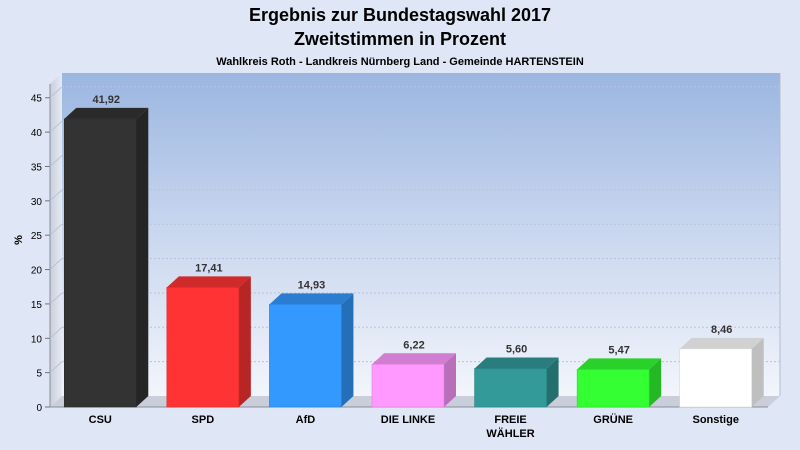 Image resolution: width=800 pixels, height=450 pixels. I want to click on bar-value-label: 5,60, so click(516, 350).